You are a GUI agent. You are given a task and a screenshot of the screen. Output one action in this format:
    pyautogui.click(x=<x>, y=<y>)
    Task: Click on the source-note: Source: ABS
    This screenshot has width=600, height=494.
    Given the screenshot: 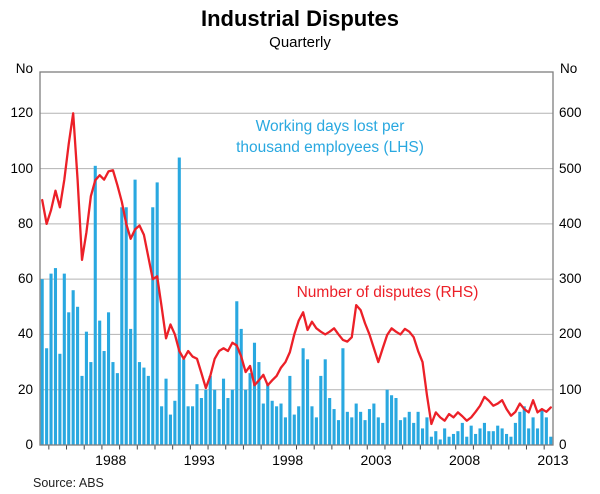 What is the action you would take?
    pyautogui.click(x=68, y=483)
    